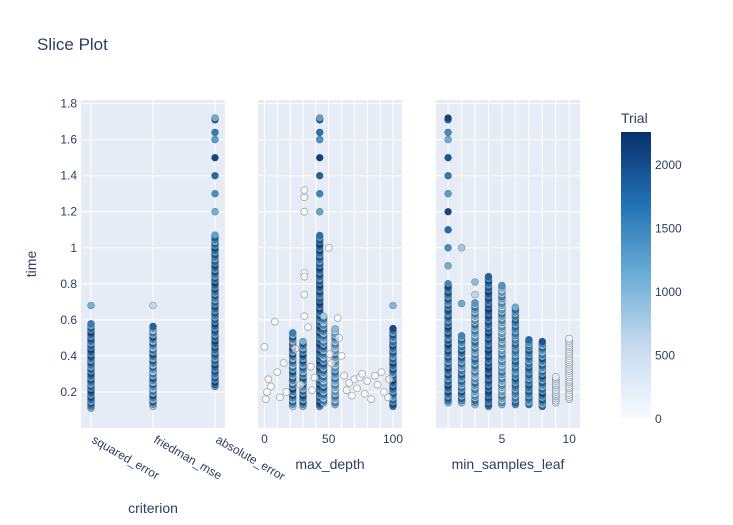  Describe the element at coordinates (665, 355) in the screenshot. I see `colorbar-tick-label: 500` at that location.